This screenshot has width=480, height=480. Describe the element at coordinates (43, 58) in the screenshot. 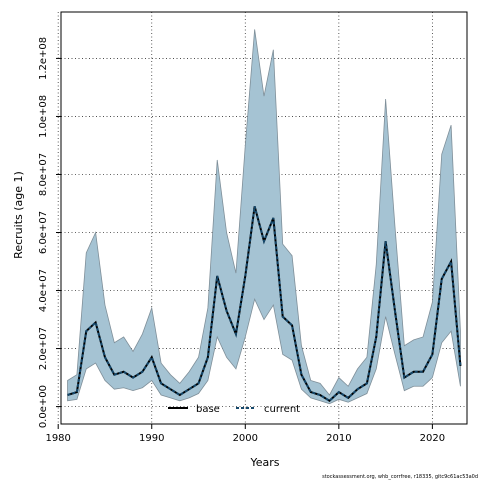

I see `y-tick-label: 1.2e+08` at that location.